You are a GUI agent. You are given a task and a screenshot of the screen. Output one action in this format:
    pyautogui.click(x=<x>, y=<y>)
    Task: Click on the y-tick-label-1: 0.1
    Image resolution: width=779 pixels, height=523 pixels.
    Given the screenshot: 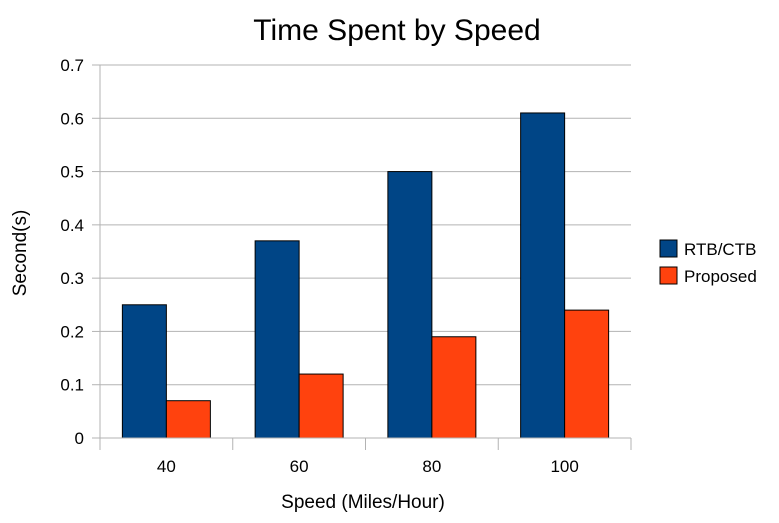 What is the action you would take?
    pyautogui.click(x=72, y=385)
    